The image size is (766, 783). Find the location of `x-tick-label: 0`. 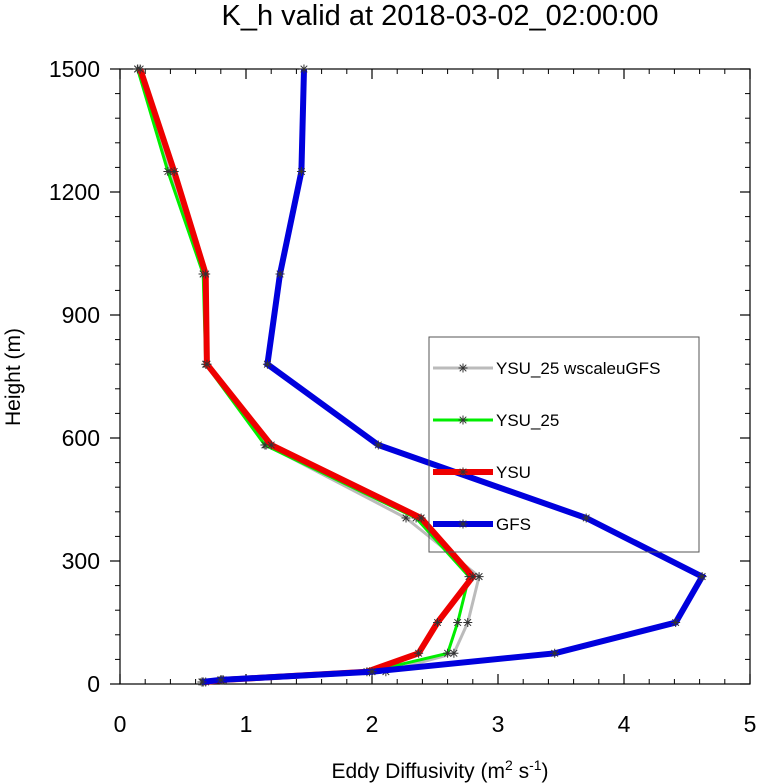

x-tick-label: 0 is located at coordinates (120, 724).